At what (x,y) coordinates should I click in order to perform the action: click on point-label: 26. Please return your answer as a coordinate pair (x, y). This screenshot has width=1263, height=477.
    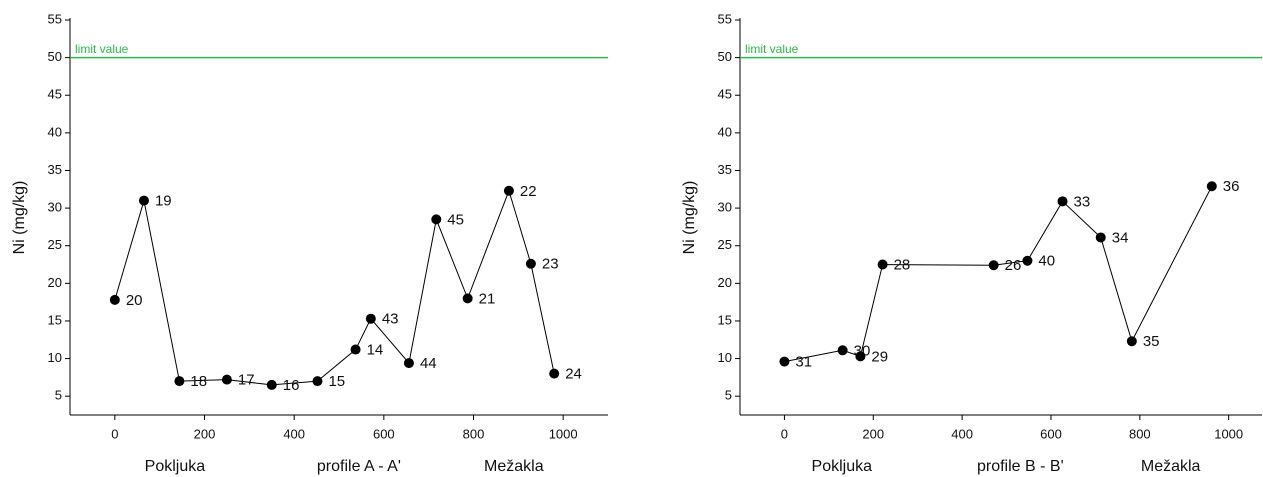
    Looking at the image, I should click on (1013, 265).